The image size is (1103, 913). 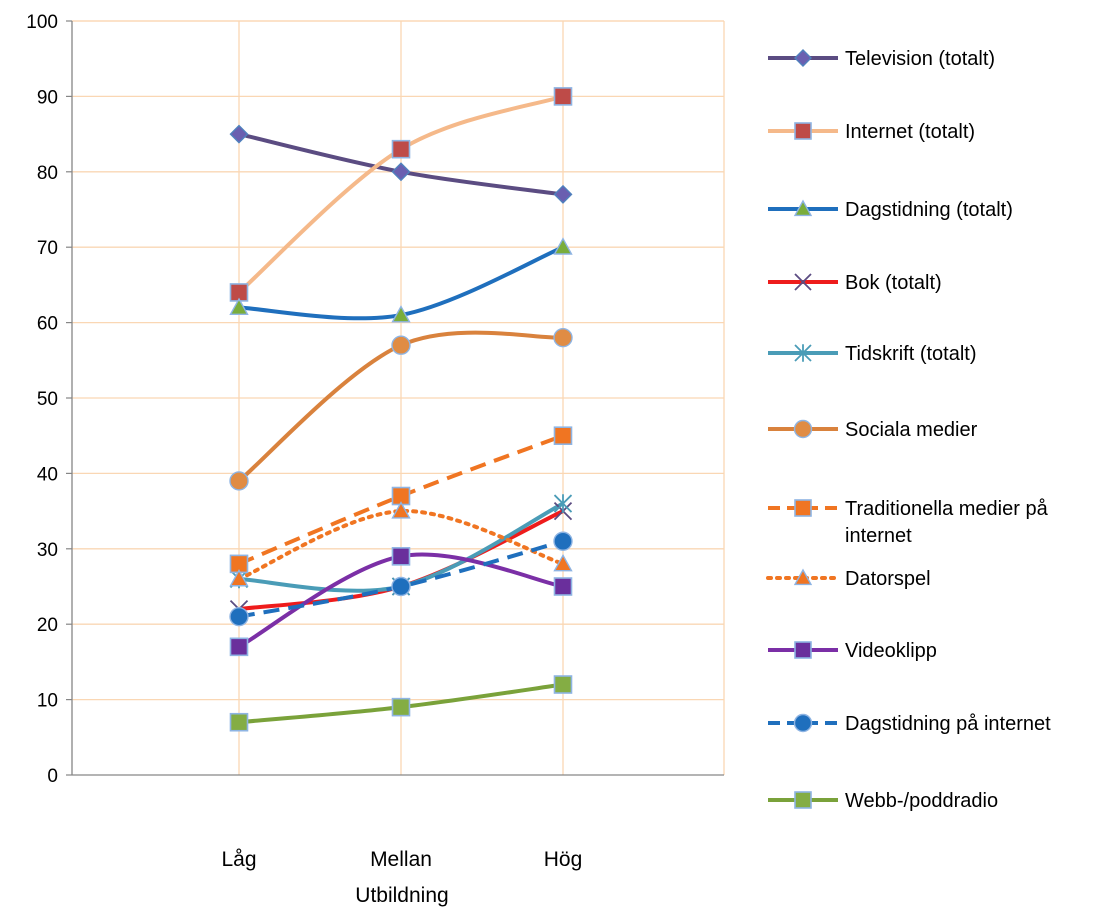 I want to click on y-tick-label: 50, so click(x=47, y=399).